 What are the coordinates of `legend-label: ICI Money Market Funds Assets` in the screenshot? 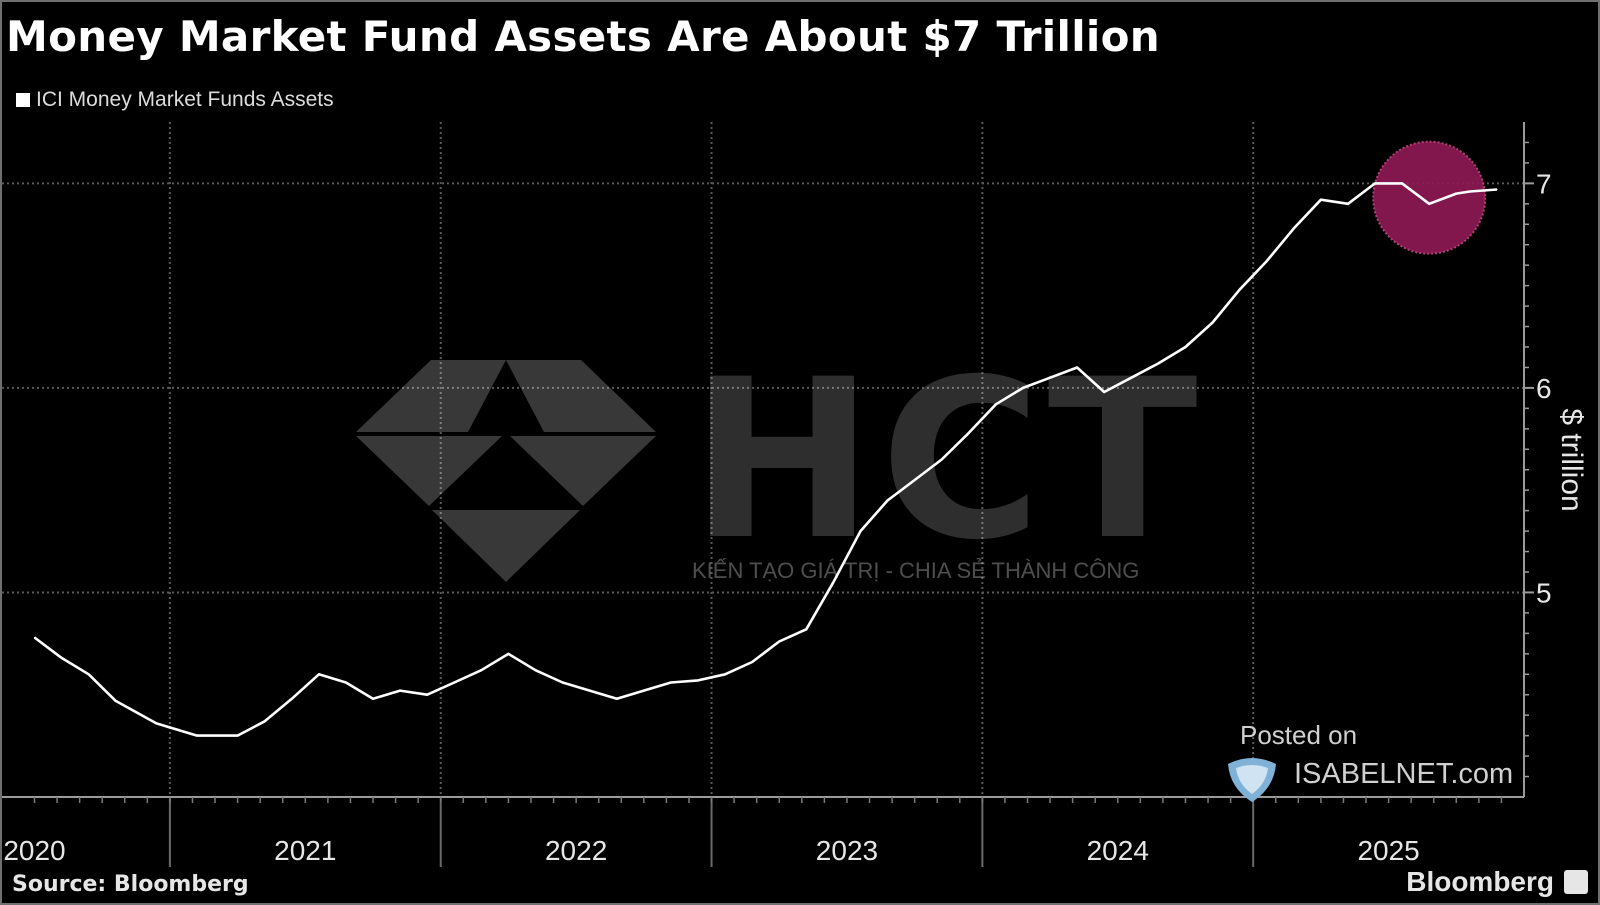 It's located at (185, 99).